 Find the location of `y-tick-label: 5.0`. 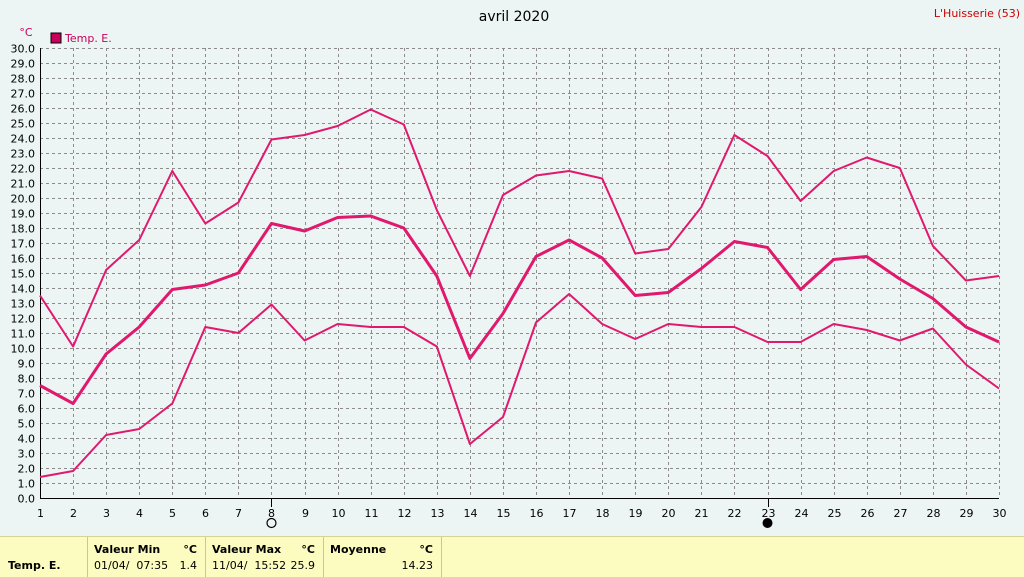

y-tick-label: 5.0 is located at coordinates (27, 424).